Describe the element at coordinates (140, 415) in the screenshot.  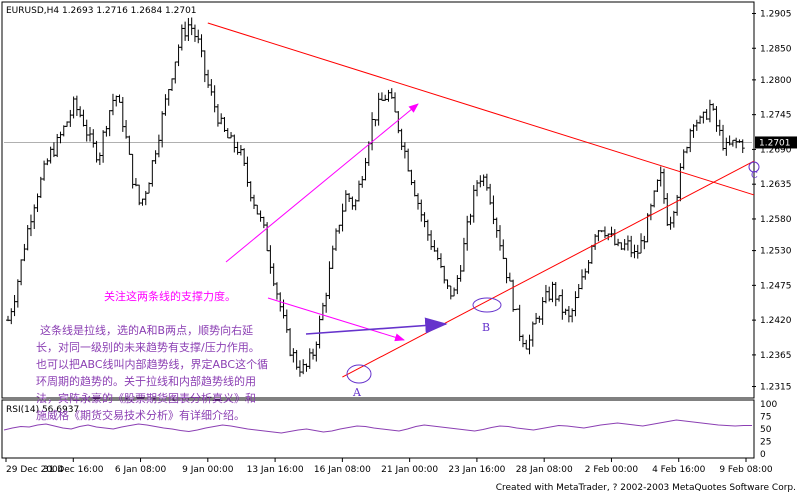
I see `annotation-line: 施威格《期货交易技术分析》有详细介绍。` at that location.